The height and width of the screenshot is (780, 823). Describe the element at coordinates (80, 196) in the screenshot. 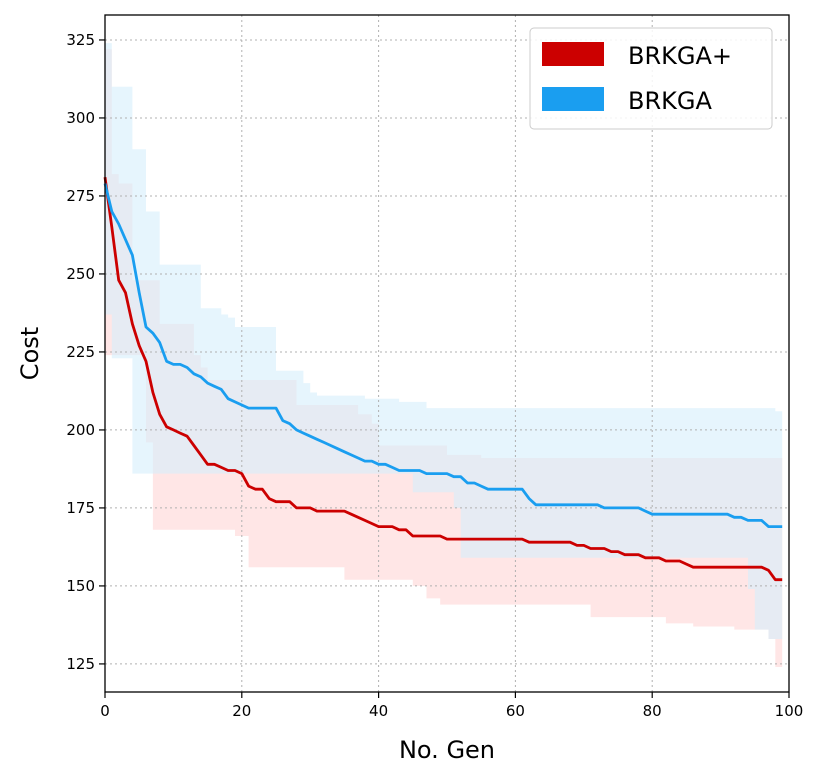

I see `y-tick-label-6: 275` at that location.